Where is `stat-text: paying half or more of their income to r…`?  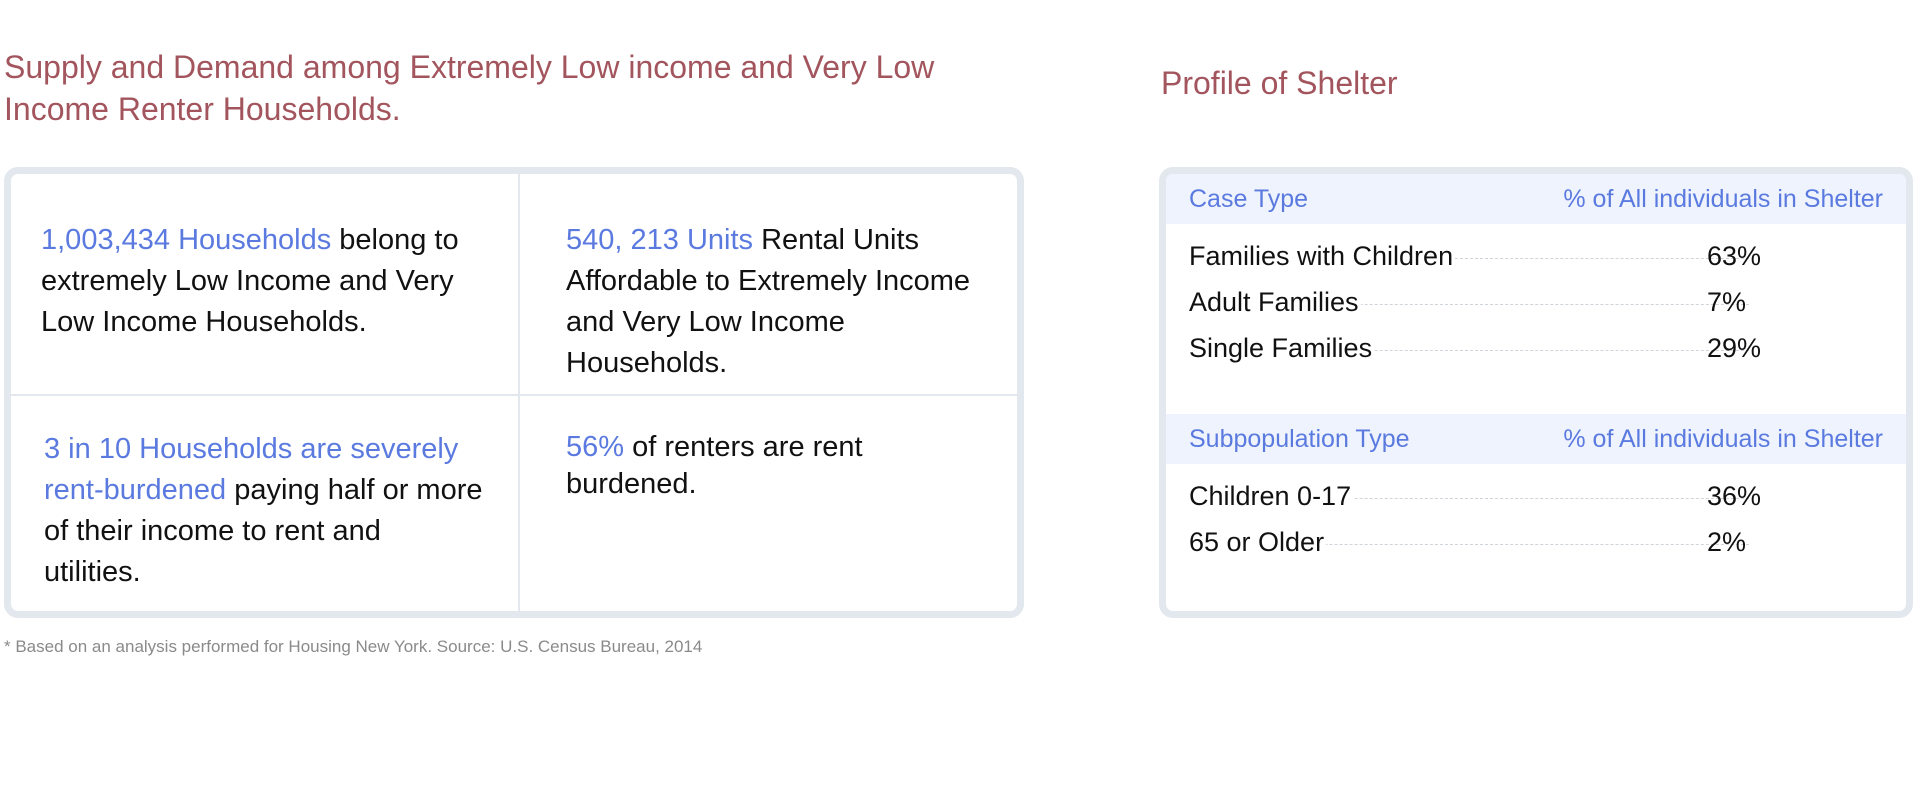 stat-text: paying half or more of their income to r… is located at coordinates (263, 531).